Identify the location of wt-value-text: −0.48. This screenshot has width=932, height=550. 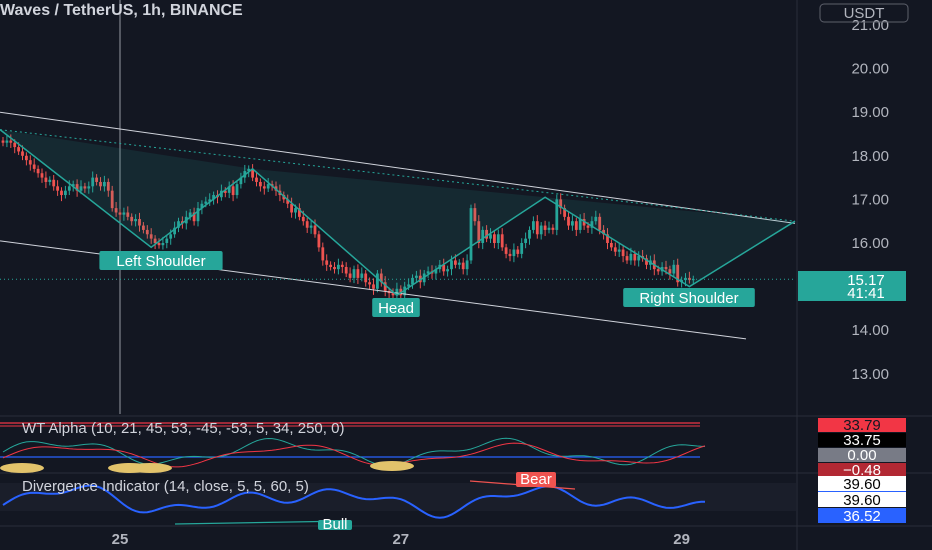
(862, 470).